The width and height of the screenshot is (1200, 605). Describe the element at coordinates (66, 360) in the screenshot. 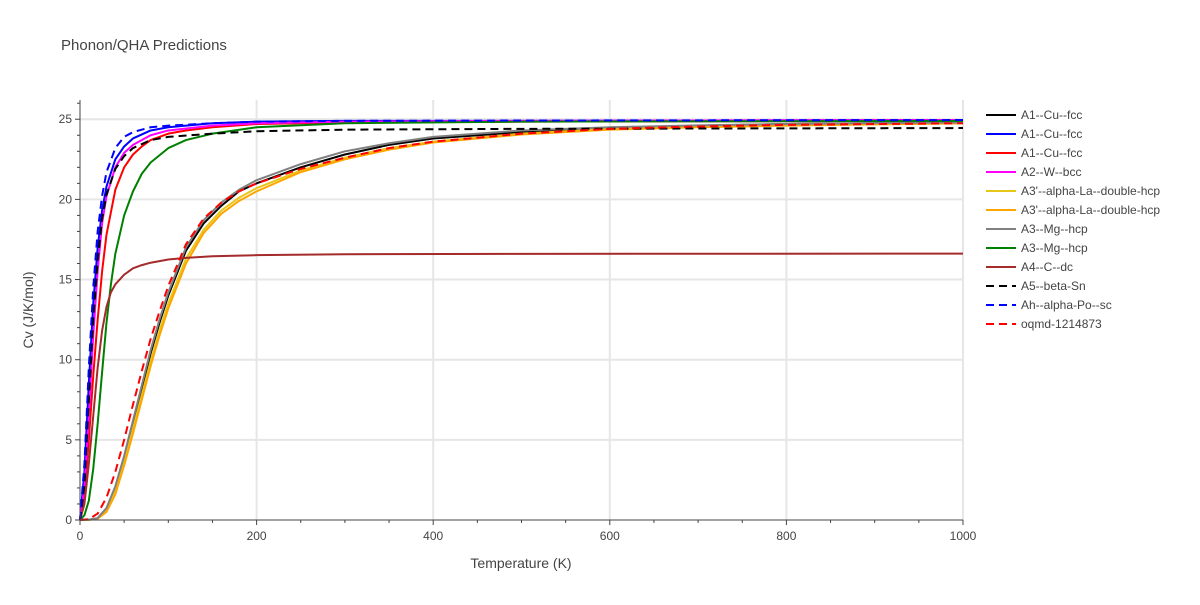

I see `y-tick-label: 10` at that location.